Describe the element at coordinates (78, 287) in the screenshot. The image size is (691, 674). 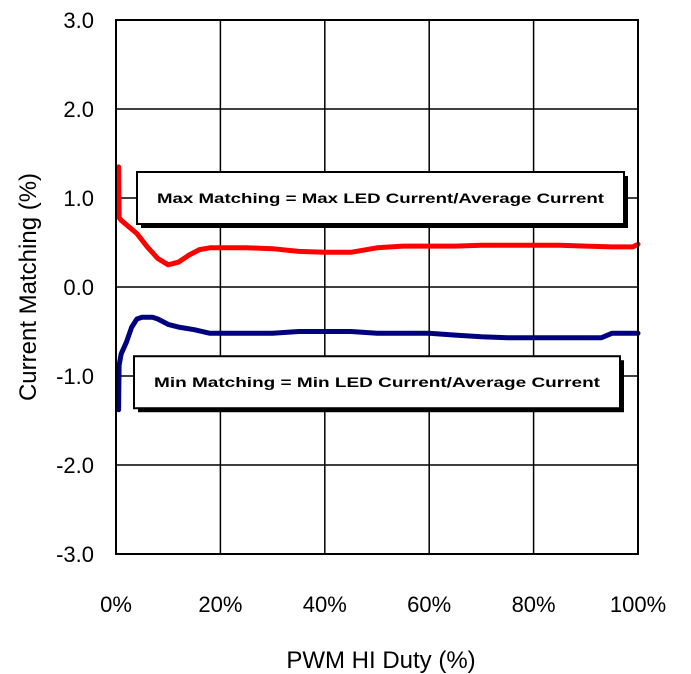
I see `y-tick-label: 0.0` at that location.